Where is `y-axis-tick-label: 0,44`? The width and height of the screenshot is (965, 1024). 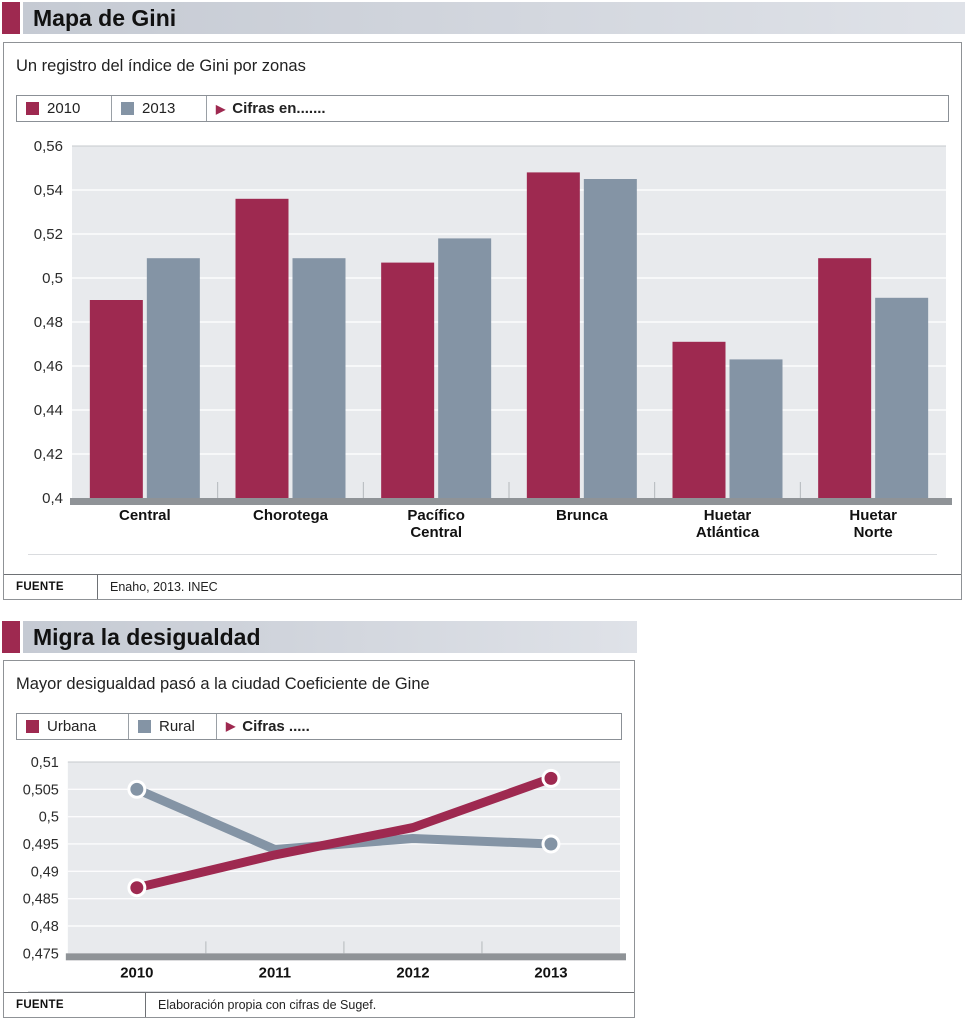
y-axis-tick-label: 0,44 is located at coordinates (47, 410).